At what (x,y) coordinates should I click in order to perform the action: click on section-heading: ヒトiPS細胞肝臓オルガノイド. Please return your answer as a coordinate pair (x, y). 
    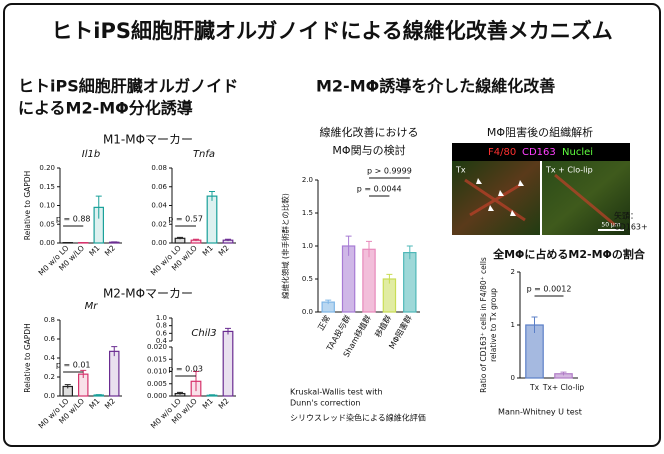
    Looking at the image, I should click on (128, 86).